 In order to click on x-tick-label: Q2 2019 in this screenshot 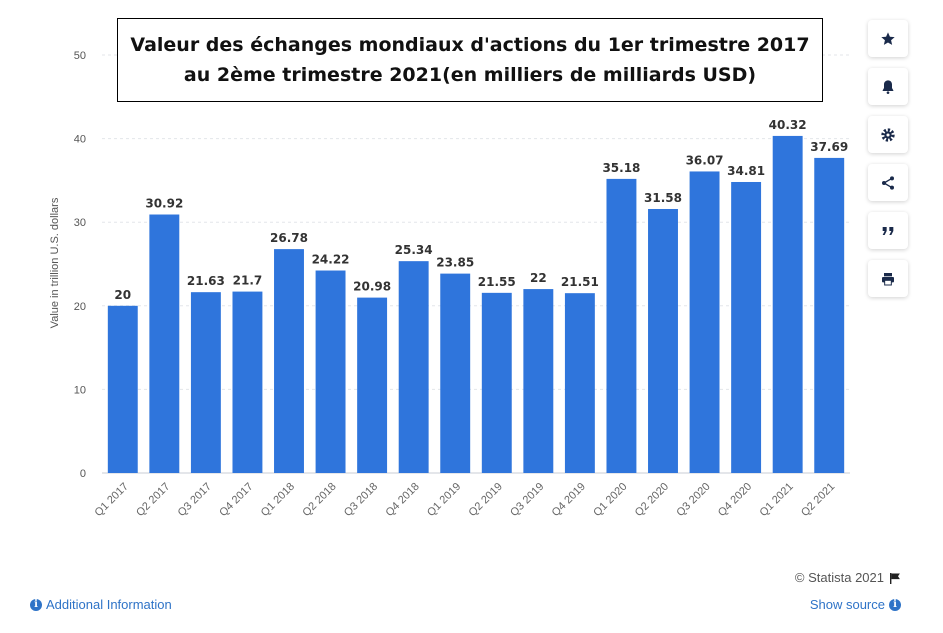, I will do `click(486, 500)`.